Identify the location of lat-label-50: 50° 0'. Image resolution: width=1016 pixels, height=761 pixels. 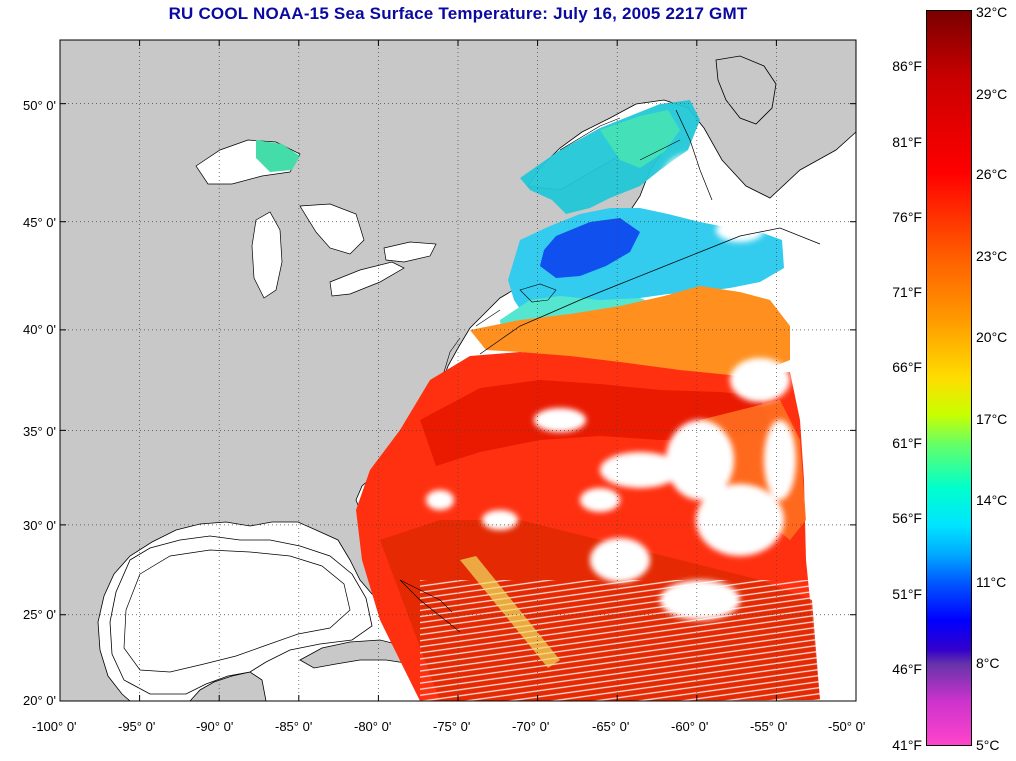
(39, 105).